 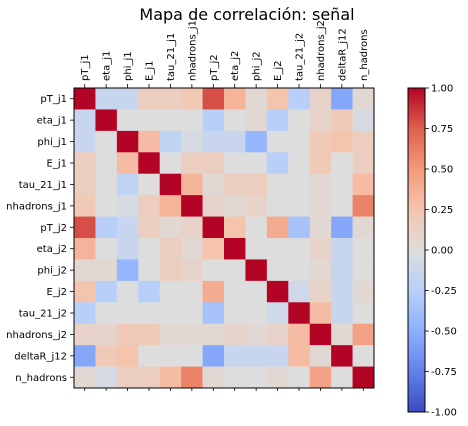 I want to click on y-tick-label: pT_j2, so click(x=53, y=228).